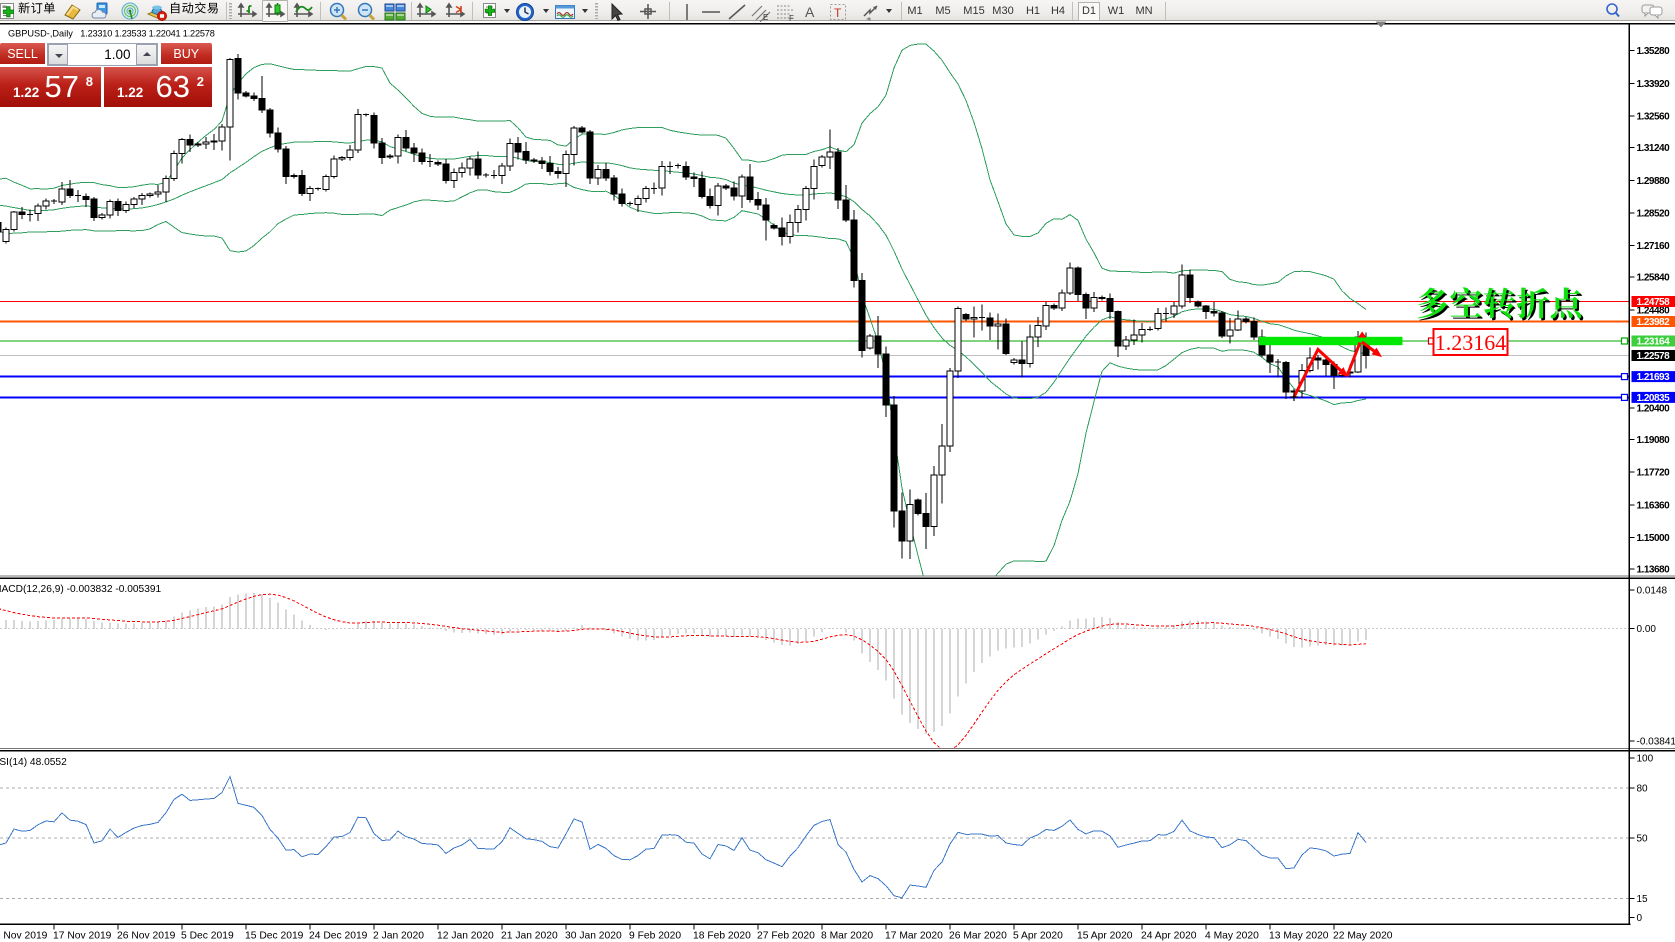  I want to click on svg-text: 1.27160, so click(1654, 246).